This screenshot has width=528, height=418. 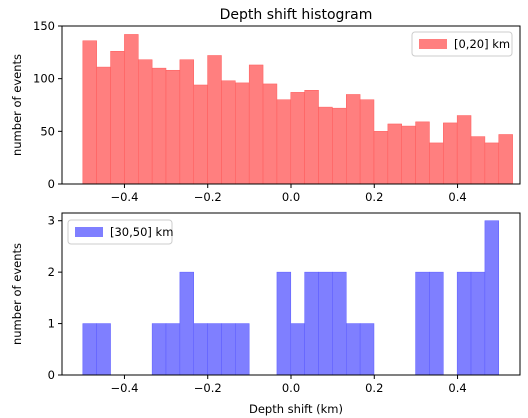 What do you see at coordinates (44, 79) in the screenshot?
I see `y-tick-label: 100` at bounding box center [44, 79].